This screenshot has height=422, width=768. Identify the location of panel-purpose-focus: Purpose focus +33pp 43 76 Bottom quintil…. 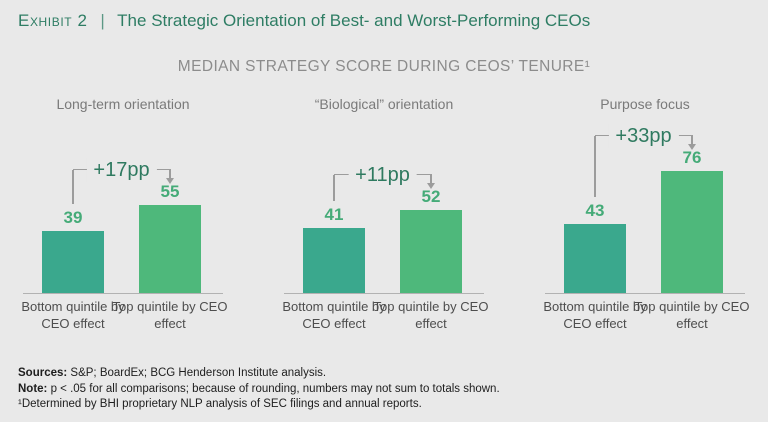
(646, 213).